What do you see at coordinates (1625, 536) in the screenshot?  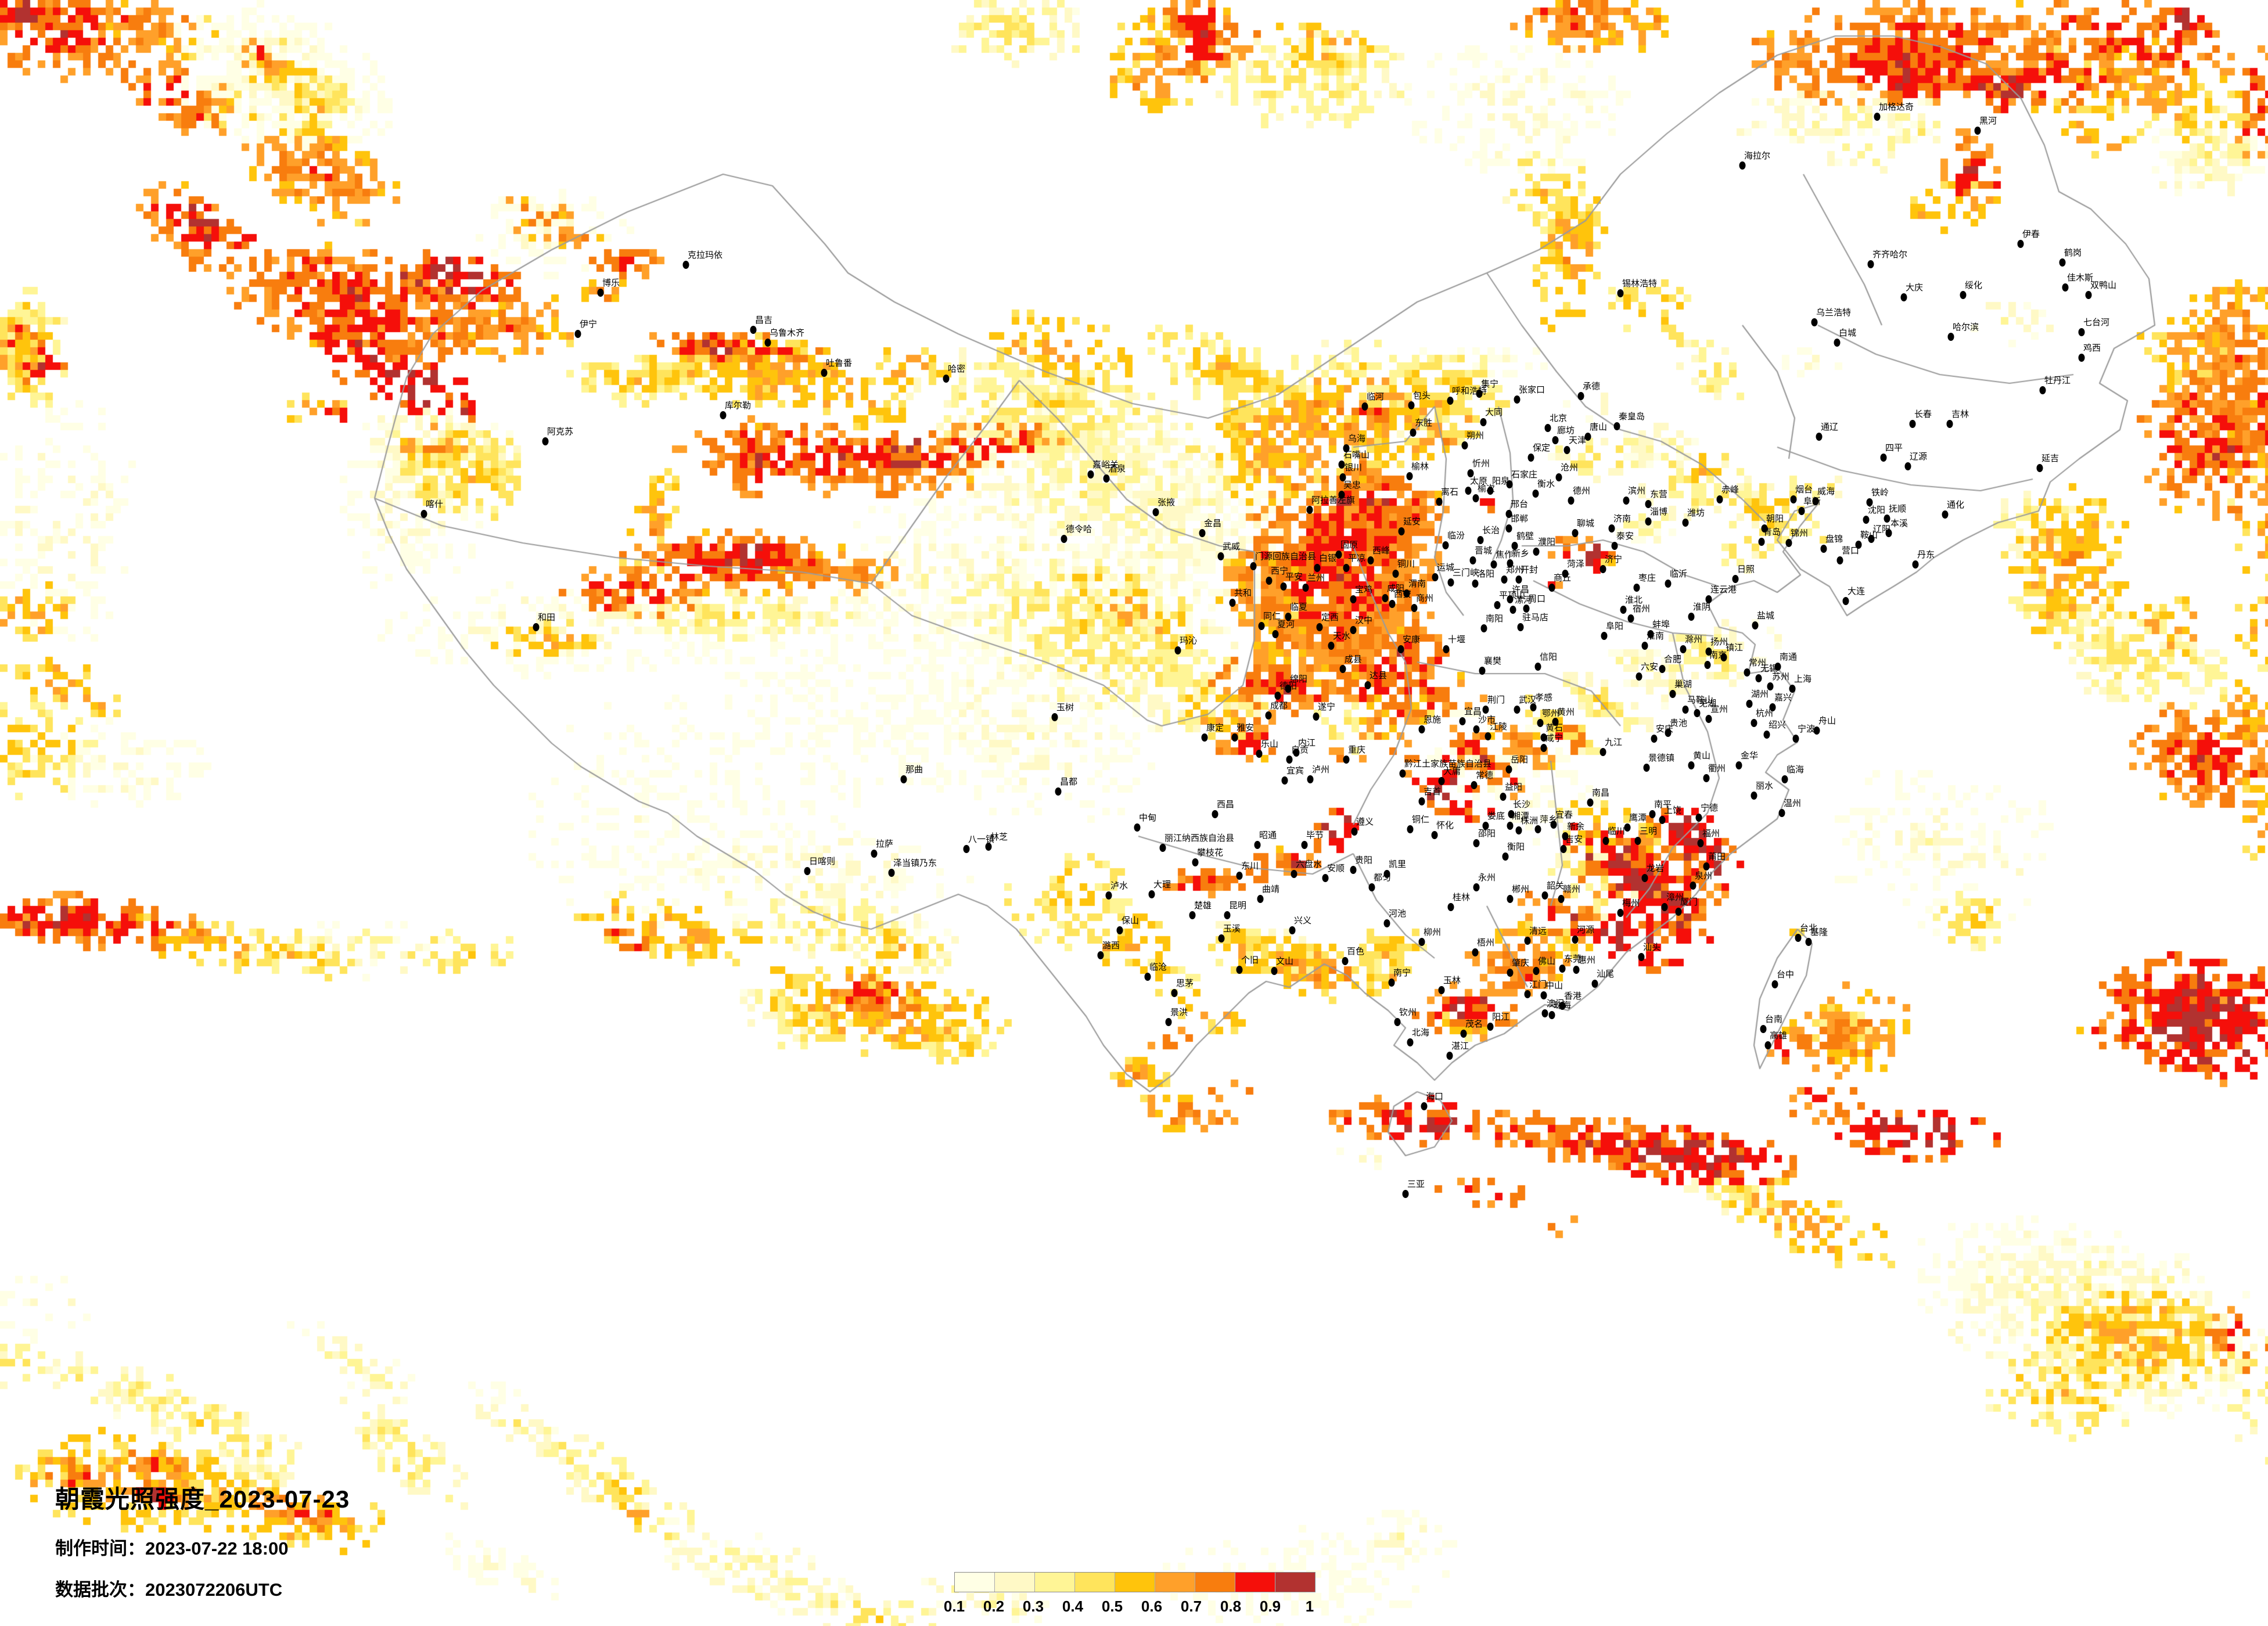 I see `city-label: 泰安` at bounding box center [1625, 536].